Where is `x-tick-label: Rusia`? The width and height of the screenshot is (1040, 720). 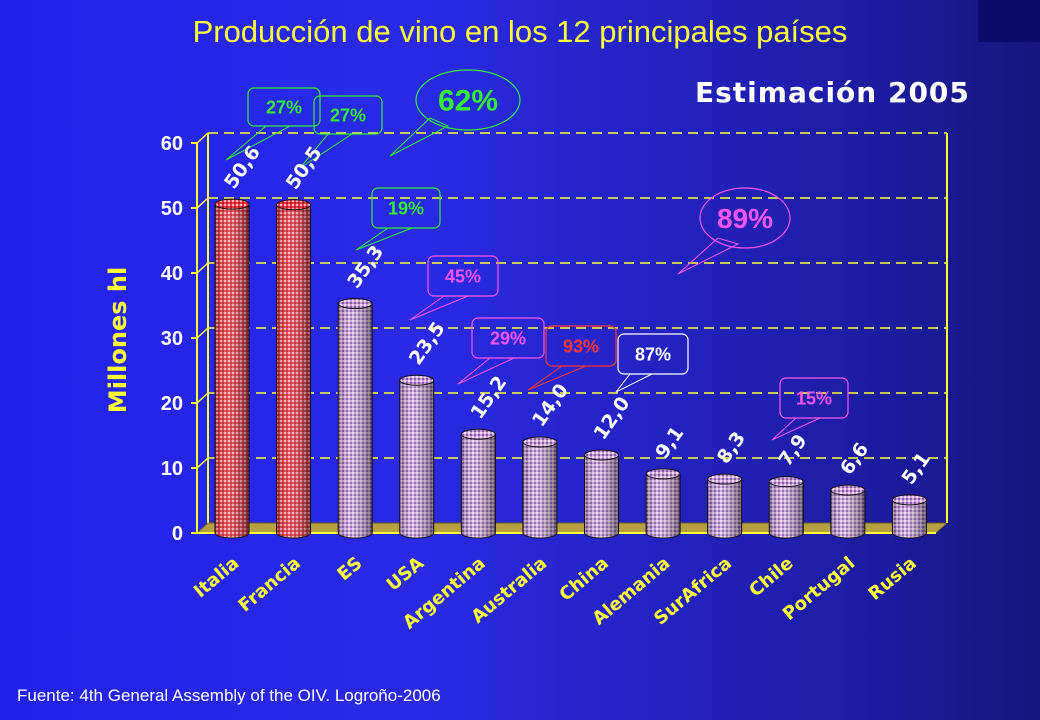
x-tick-label: Rusia is located at coordinates (892, 579).